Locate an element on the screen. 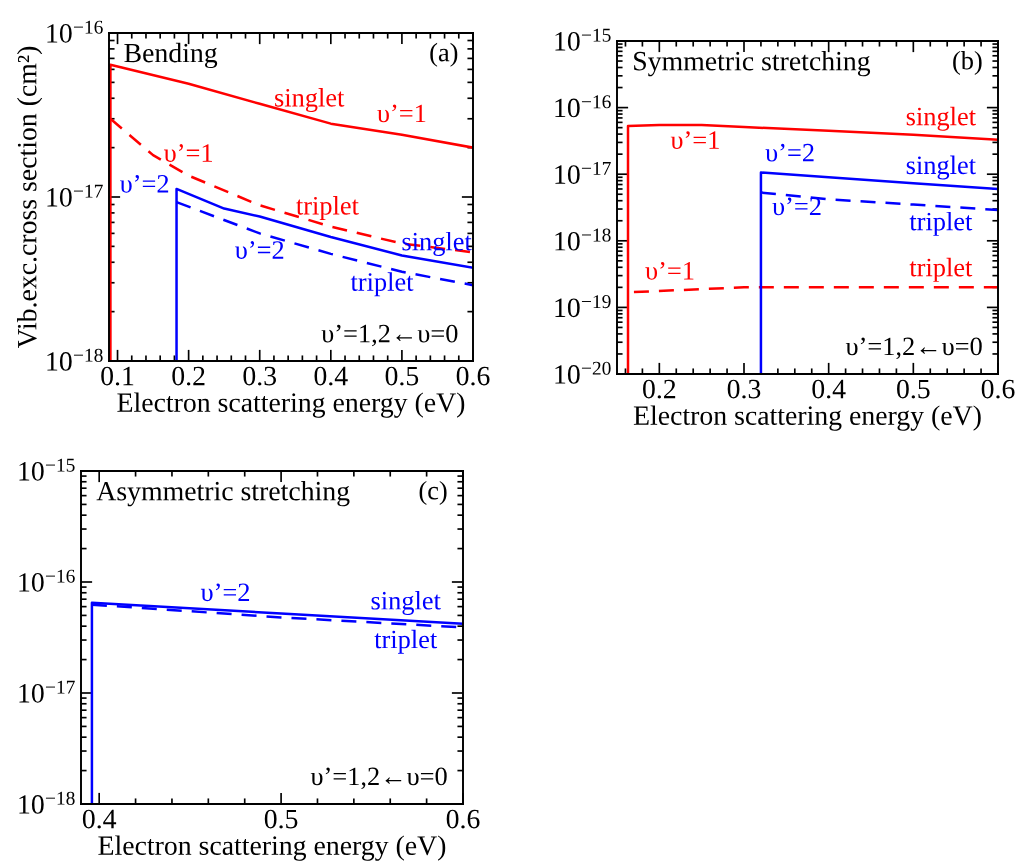  chart-title: Asymmetric stretching is located at coordinates (223, 493).